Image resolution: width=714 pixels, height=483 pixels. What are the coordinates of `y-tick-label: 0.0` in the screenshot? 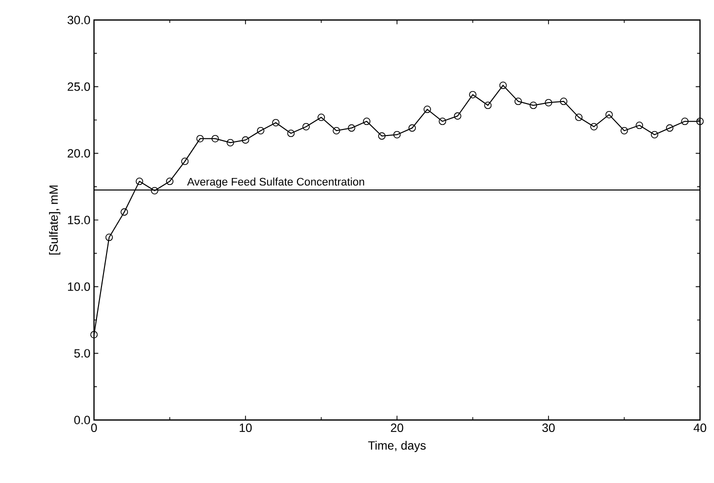 It's located at (82, 420).